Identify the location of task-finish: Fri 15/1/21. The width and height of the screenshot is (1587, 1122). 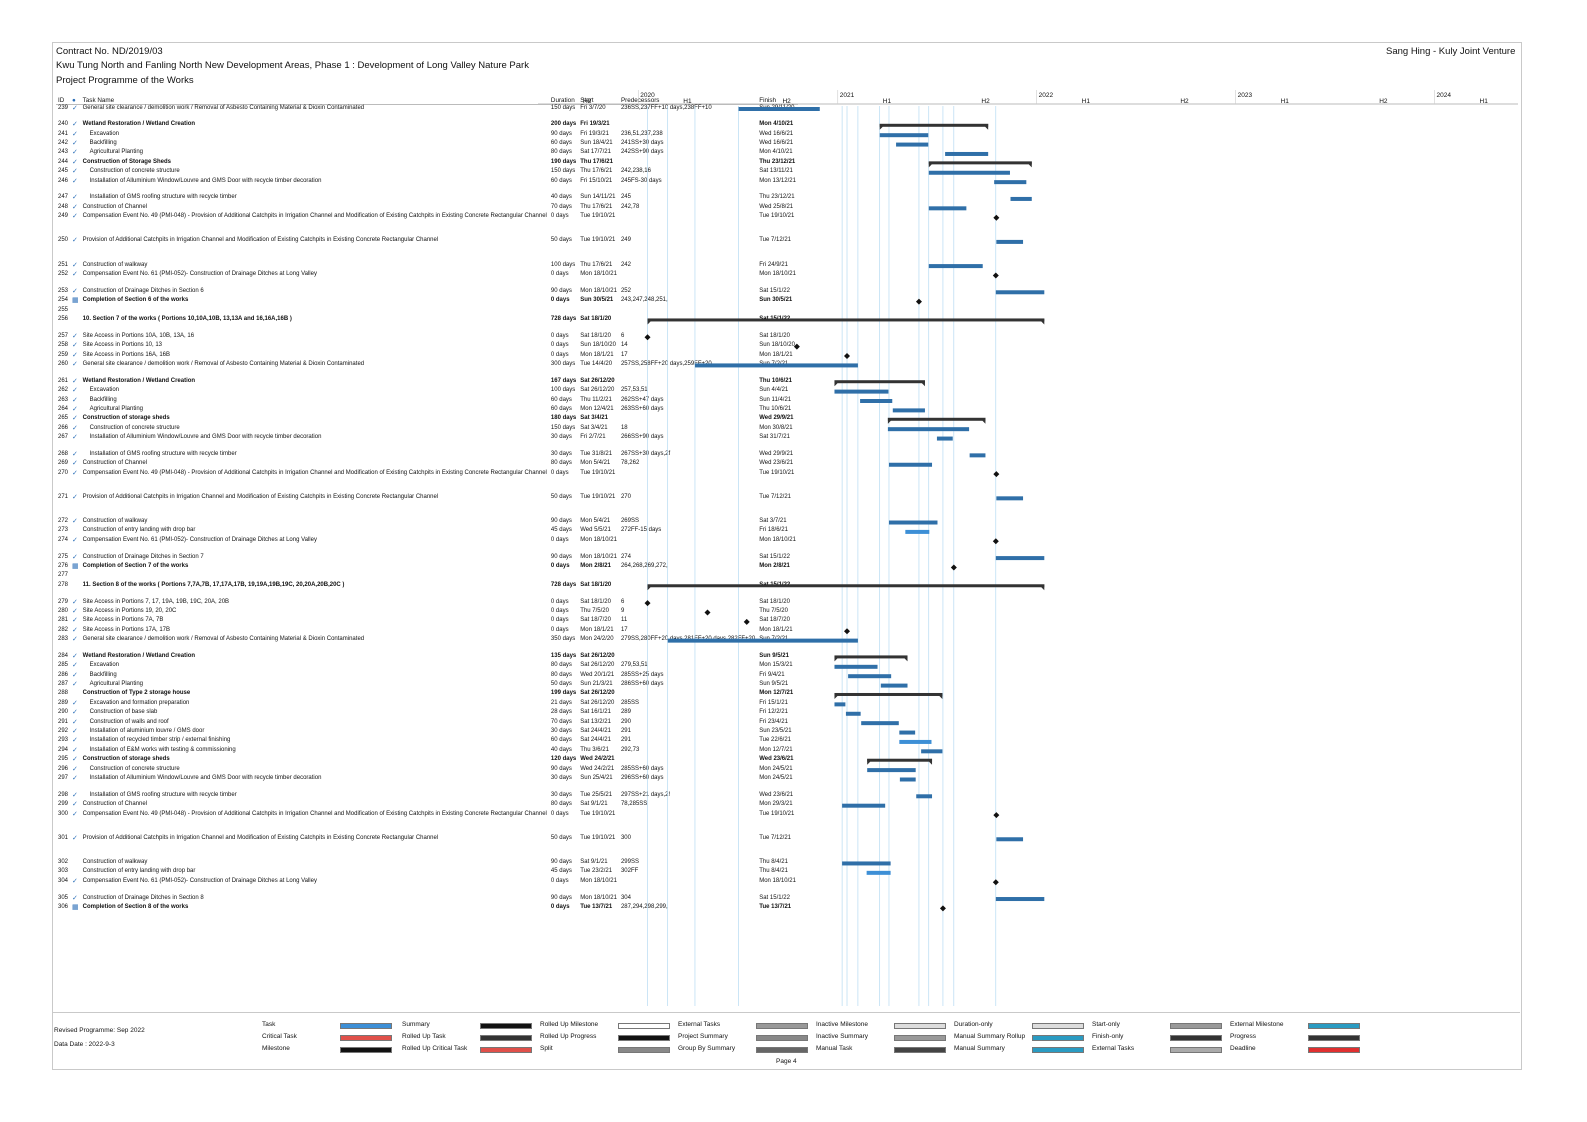
(773, 702).